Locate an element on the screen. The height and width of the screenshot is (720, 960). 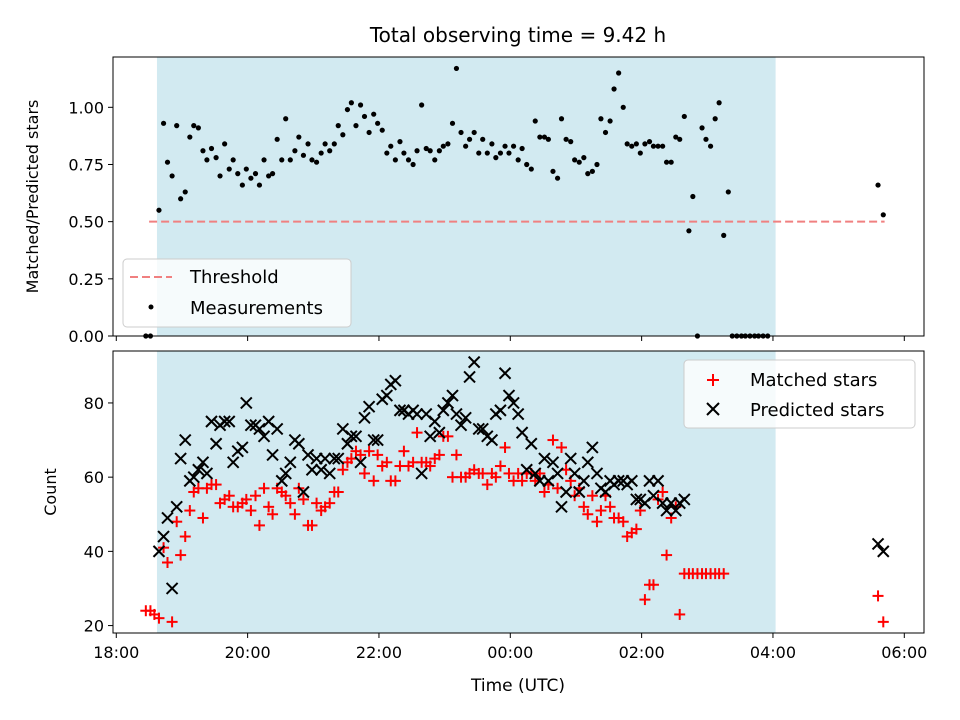
x-tick-label: 04:00 is located at coordinates (773, 652).